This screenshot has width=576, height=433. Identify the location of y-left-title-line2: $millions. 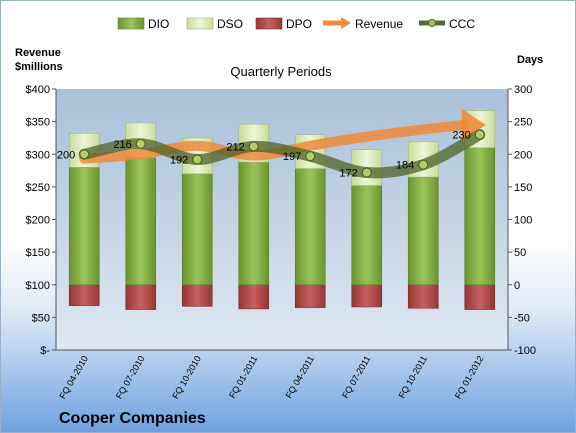
(39, 67).